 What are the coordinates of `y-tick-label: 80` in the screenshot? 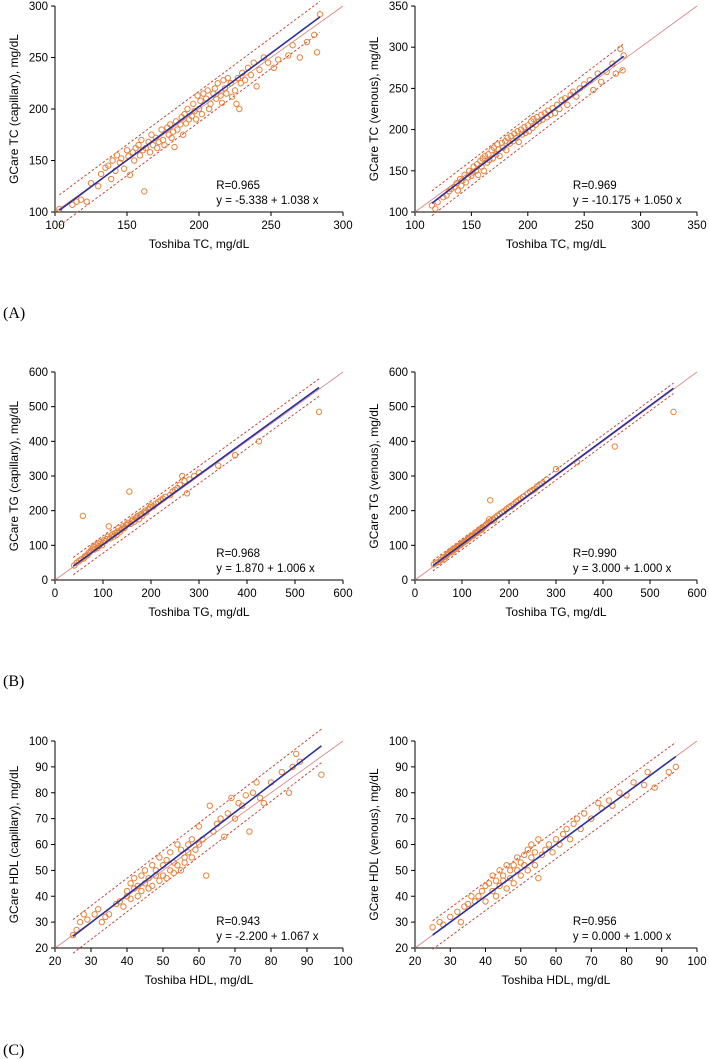 It's located at (401, 794).